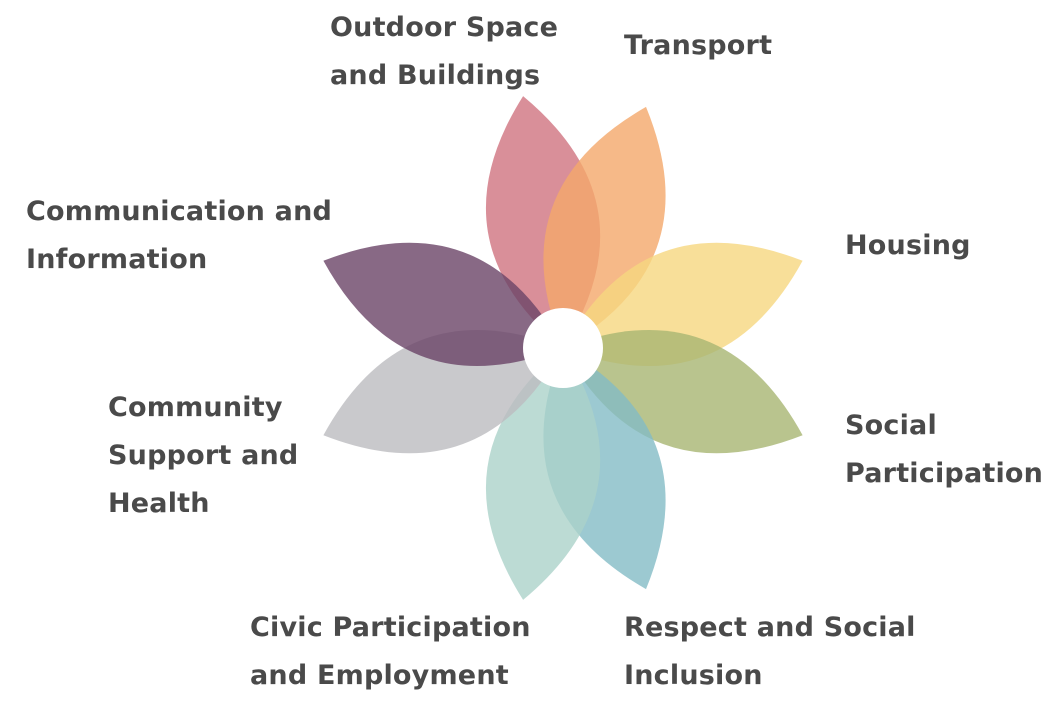  What do you see at coordinates (390, 652) in the screenshot?
I see `label-civic-participation-and-employment: Civic Participation and Employment` at bounding box center [390, 652].